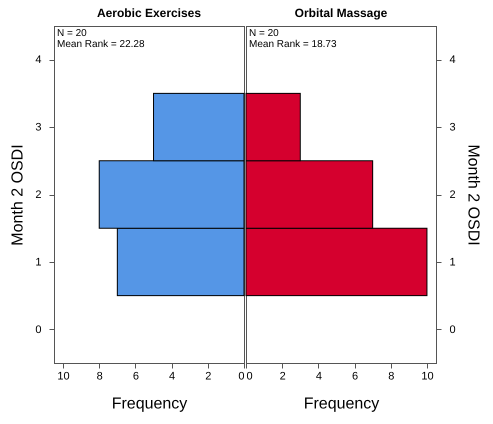 This screenshot has width=493, height=424. Describe the element at coordinates (149, 13) in the screenshot. I see `chart-title: Aerobic Exercises` at that location.